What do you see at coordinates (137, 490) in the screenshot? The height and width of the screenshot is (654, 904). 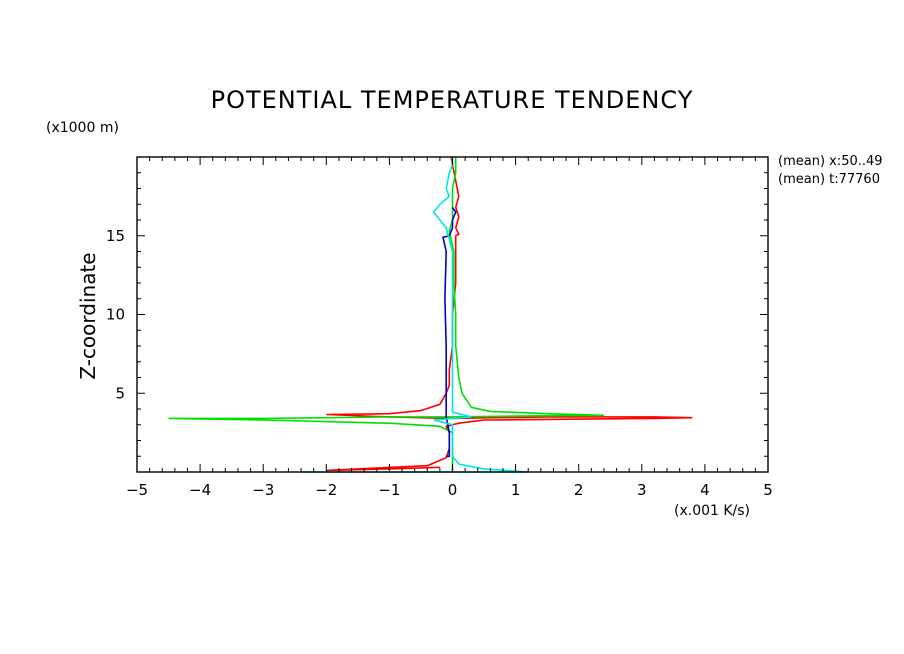 I see `x-tick-label: −5` at bounding box center [137, 490].